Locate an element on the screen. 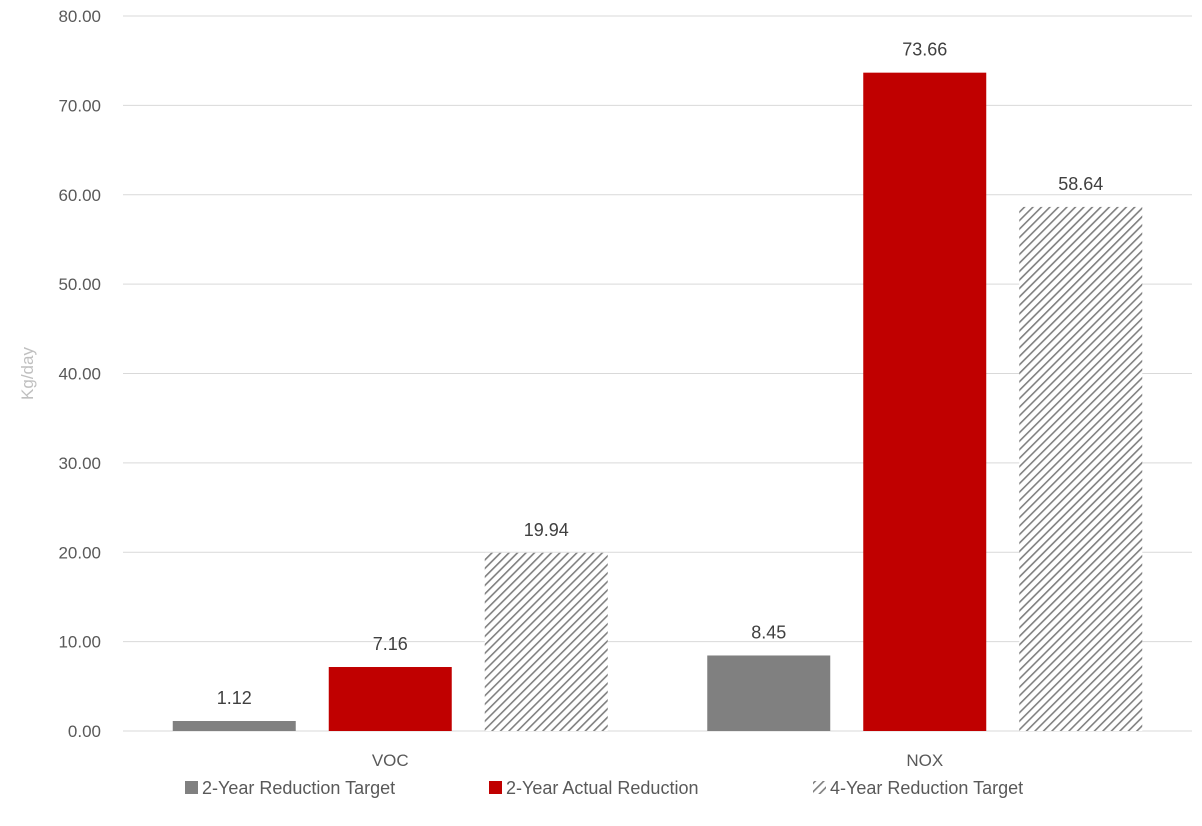  x-category-label: VOC is located at coordinates (390, 760).